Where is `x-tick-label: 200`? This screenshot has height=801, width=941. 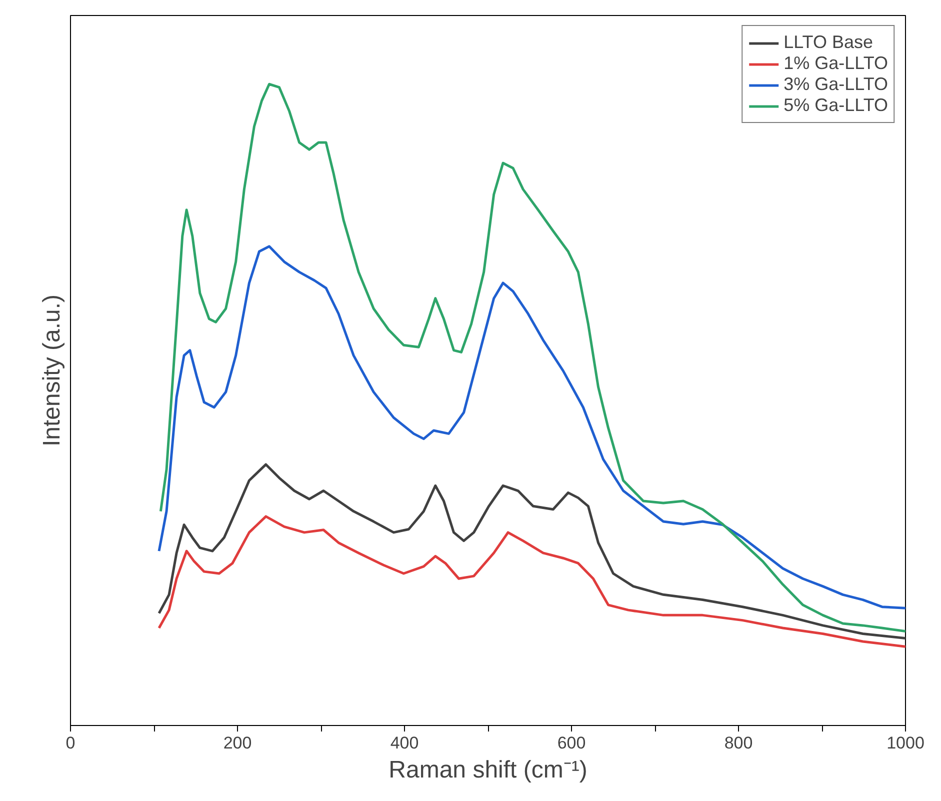 x-tick-label: 200 is located at coordinates (237, 743).